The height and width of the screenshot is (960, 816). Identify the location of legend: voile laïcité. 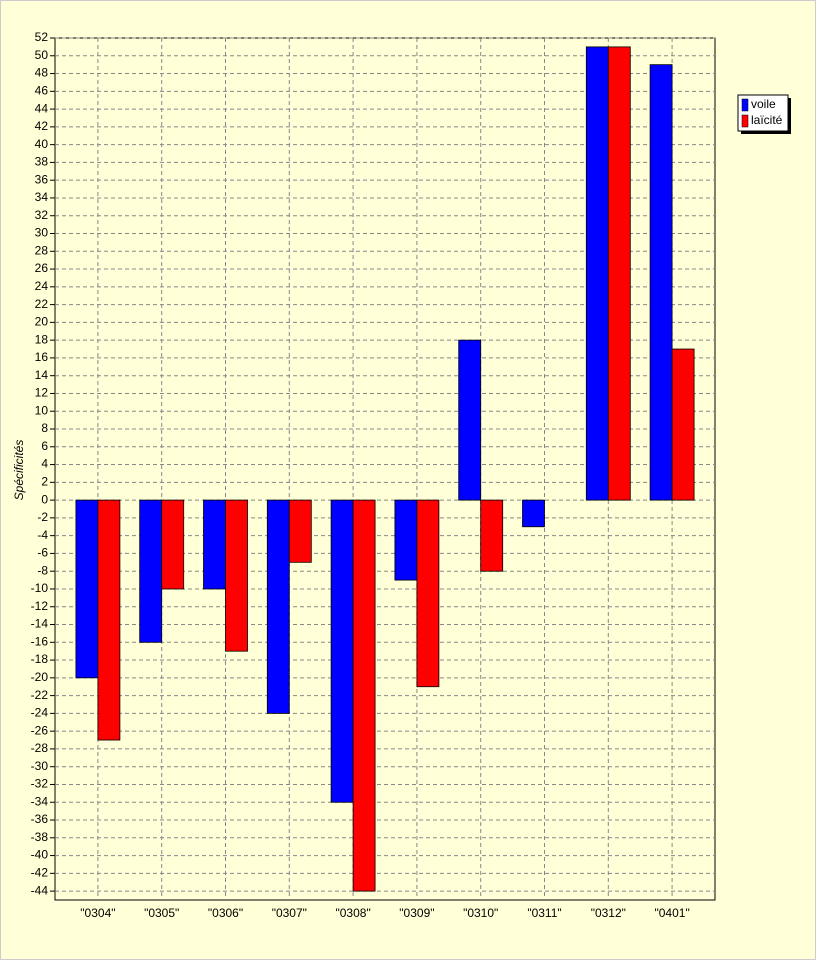
(764, 114).